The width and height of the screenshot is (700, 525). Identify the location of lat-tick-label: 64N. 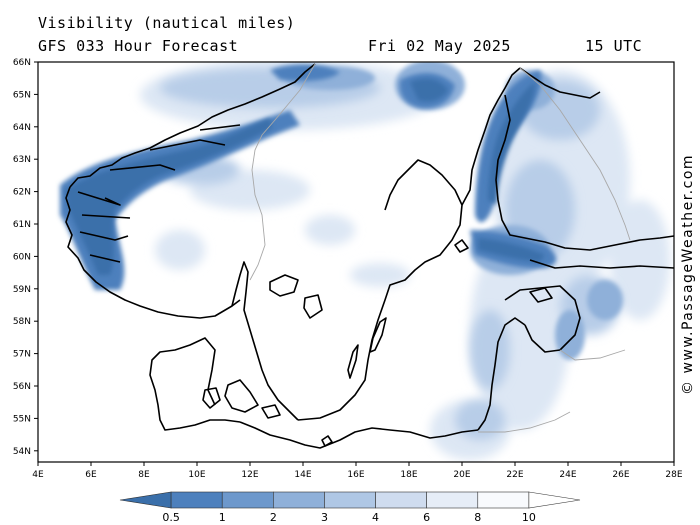
(22, 128).